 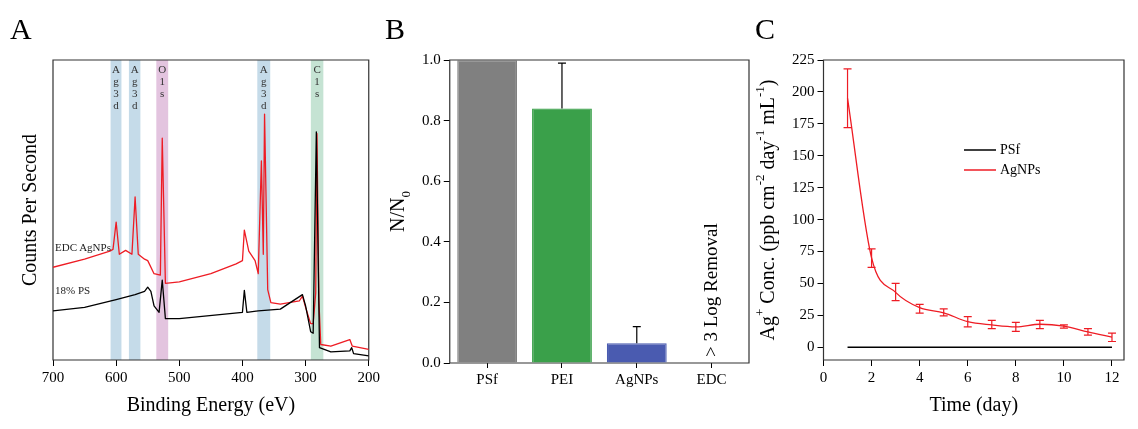 I want to click on chart-title: B, so click(x=395, y=28).